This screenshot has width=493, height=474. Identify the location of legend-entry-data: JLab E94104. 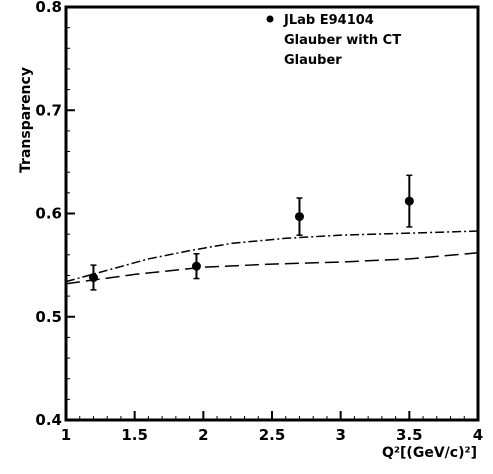
(328, 20).